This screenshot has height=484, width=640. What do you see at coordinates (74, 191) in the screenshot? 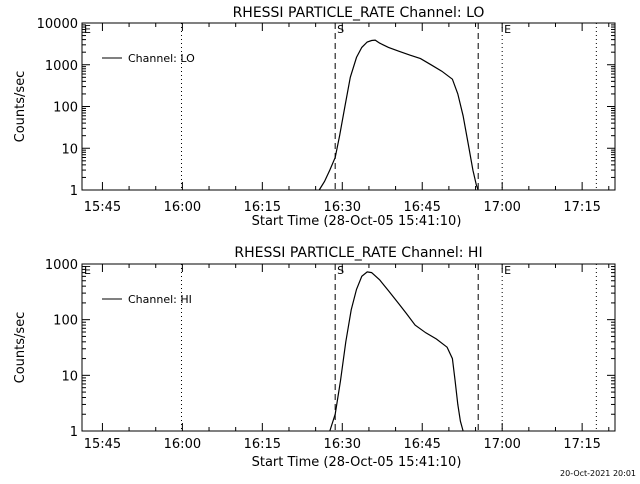
I see `panel1-y-tick-label: 1` at bounding box center [74, 191].